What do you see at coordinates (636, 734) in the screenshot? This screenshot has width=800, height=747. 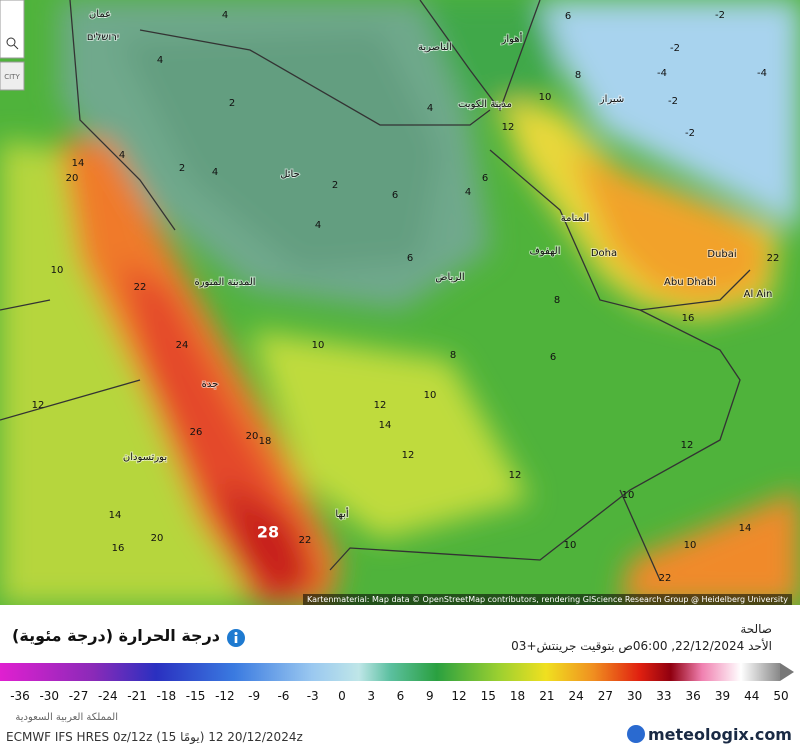 I see `brand-icon` at bounding box center [636, 734].